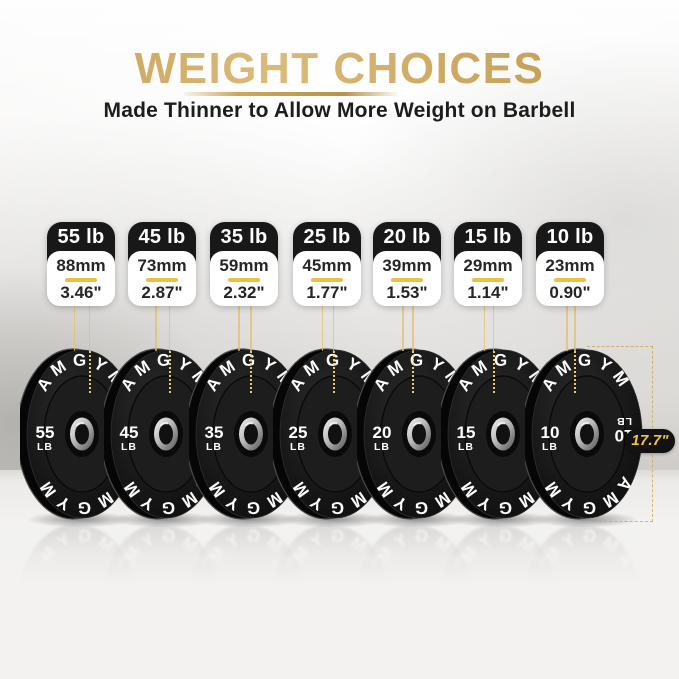 The image size is (679, 679). Describe the element at coordinates (327, 237) in the screenshot. I see `card-weight-label: 25 lb` at that location.